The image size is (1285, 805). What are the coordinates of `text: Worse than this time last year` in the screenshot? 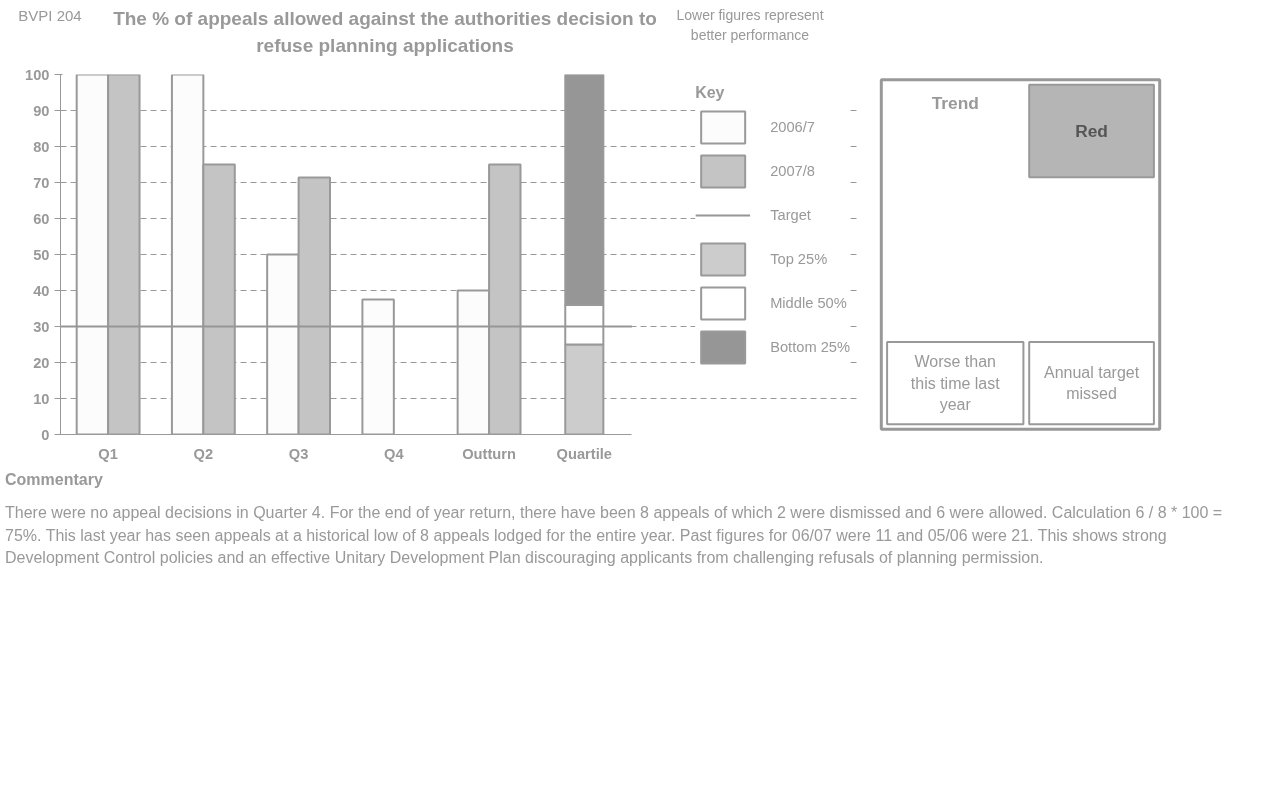 It's located at (955, 383).